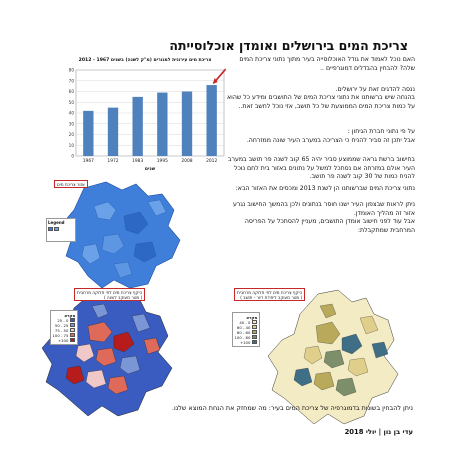 This screenshot has width=453, height=453. What do you see at coordinates (333, 357) in the screenshot?
I see `consumption-map-yellow-teal-graphic` at bounding box center [333, 357].